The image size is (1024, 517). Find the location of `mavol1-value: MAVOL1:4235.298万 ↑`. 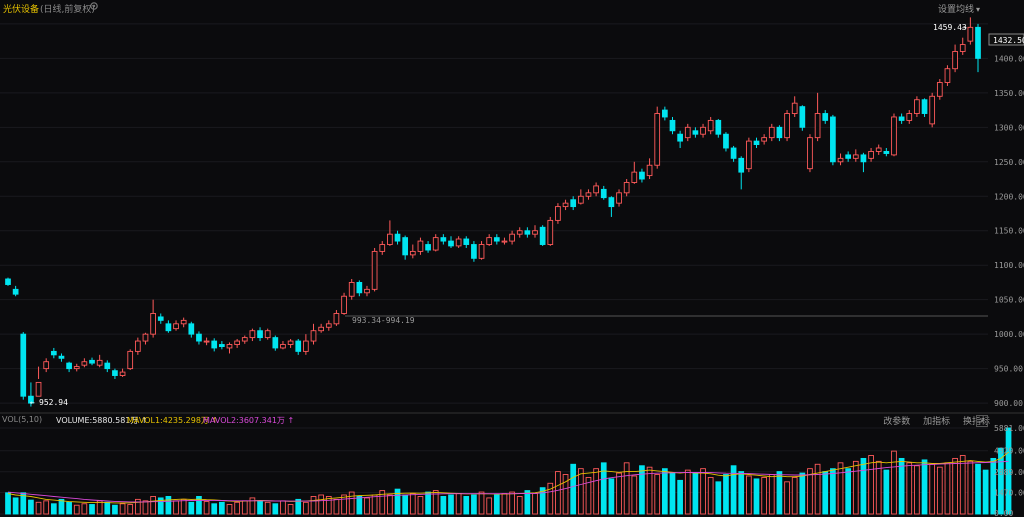

mavol1-value: MAVOL1:4235.298万 ↑ is located at coordinates (173, 420).